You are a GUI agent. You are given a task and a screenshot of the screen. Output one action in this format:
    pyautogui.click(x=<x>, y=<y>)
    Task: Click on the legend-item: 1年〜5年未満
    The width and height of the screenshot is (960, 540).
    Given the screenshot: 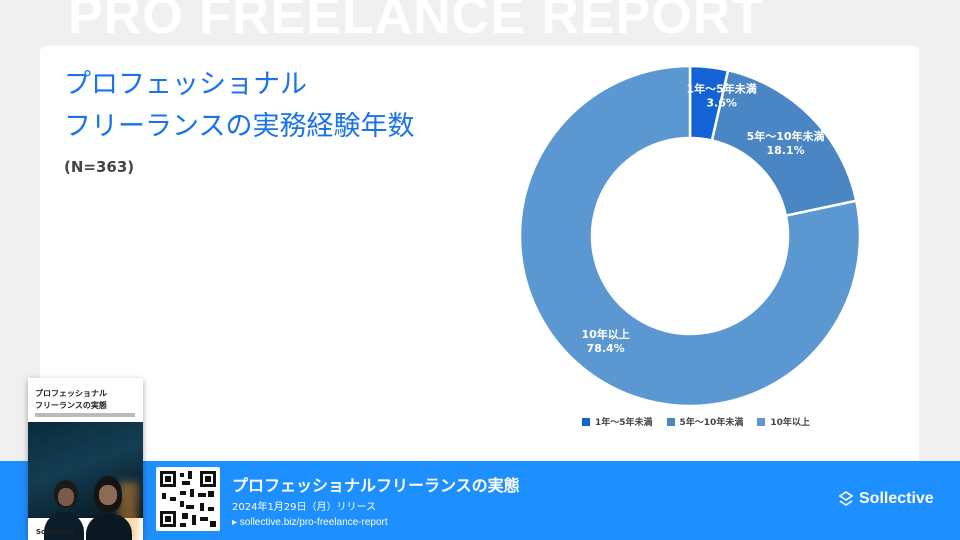 What is the action you would take?
    pyautogui.click(x=617, y=421)
    